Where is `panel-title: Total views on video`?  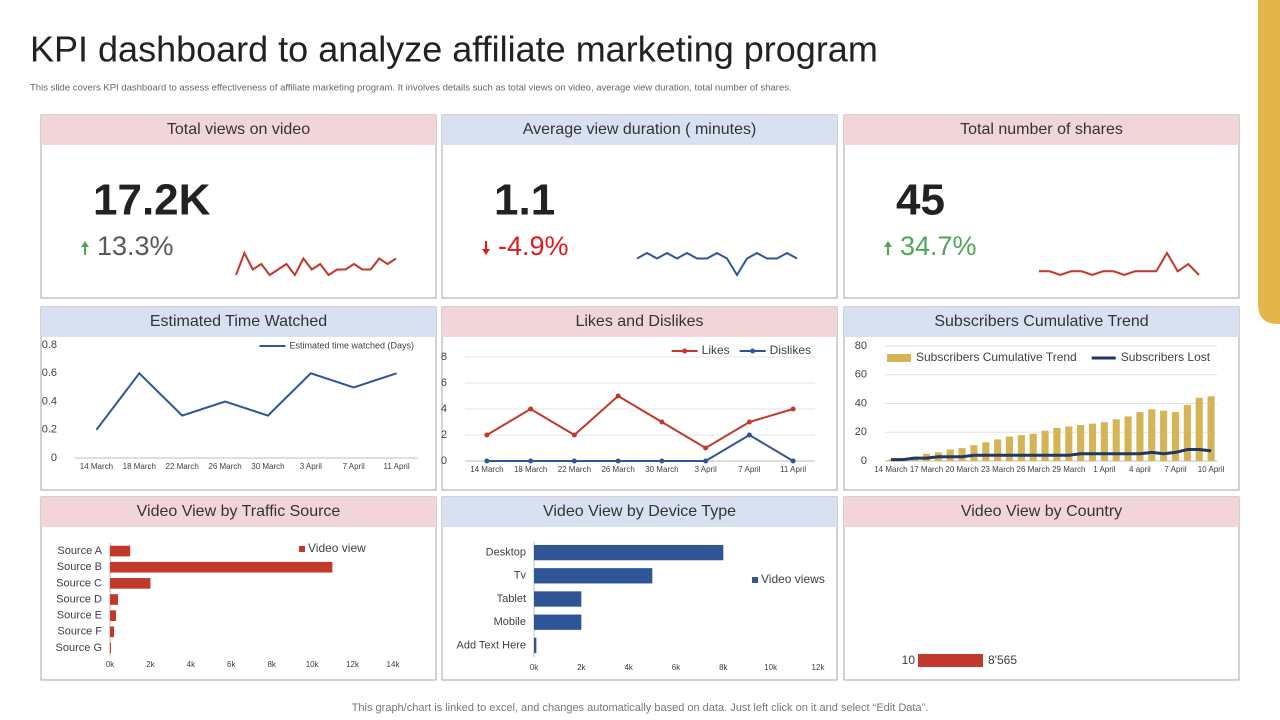
panel-title: Total views on video is located at coordinates (238, 129).